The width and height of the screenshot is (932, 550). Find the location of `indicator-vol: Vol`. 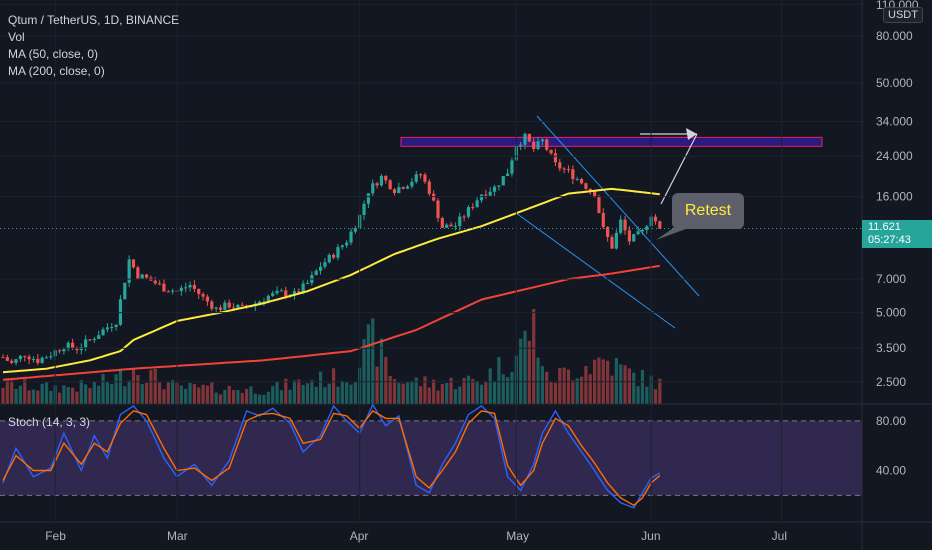

indicator-vol: Vol is located at coordinates (16, 37).